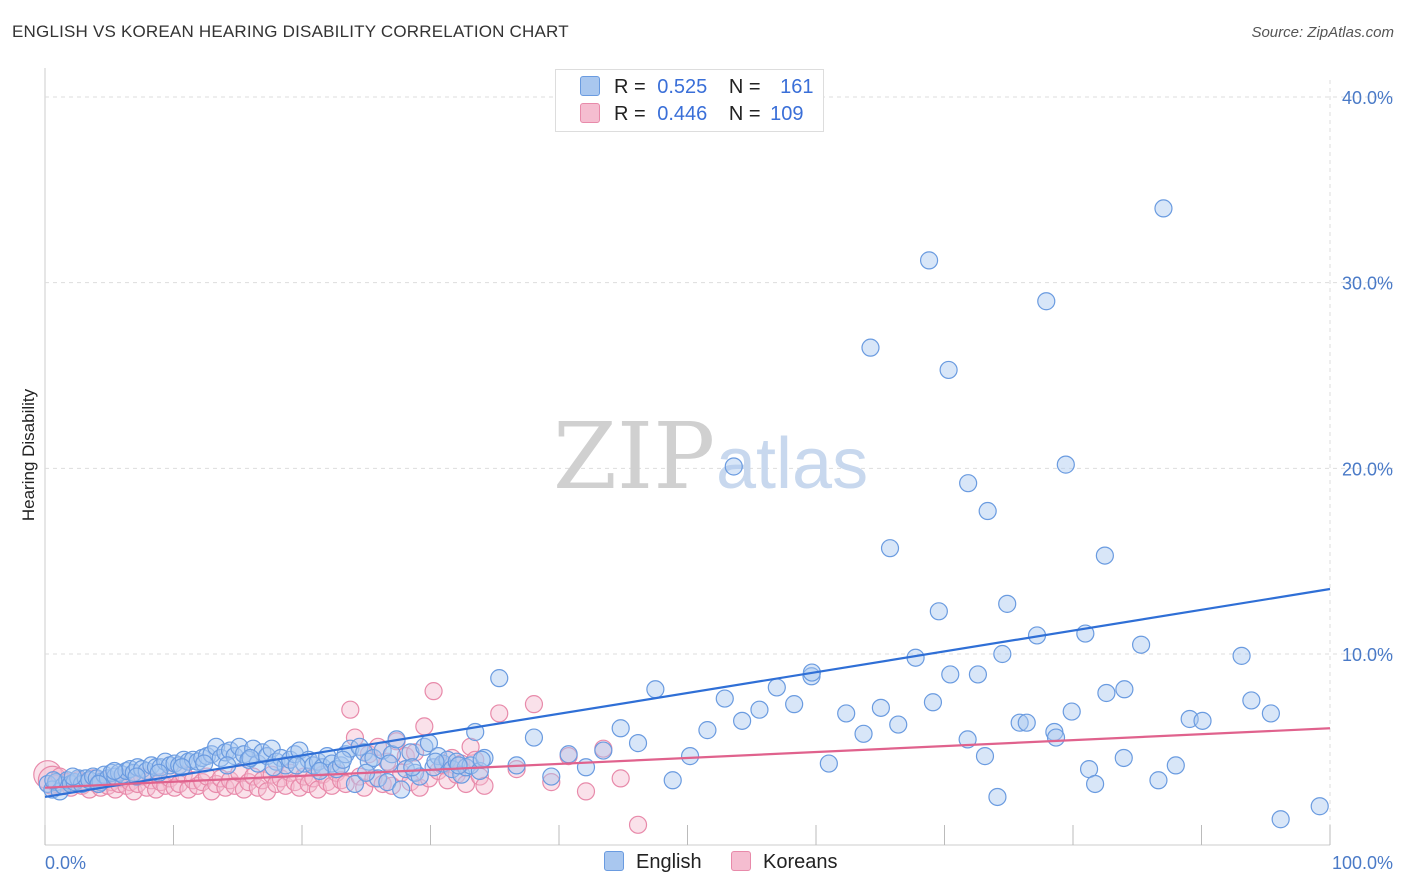 This screenshot has width=1406, height=892. What do you see at coordinates (65, 863) in the screenshot?
I see `x-tick-label: 0.0%` at bounding box center [65, 863].